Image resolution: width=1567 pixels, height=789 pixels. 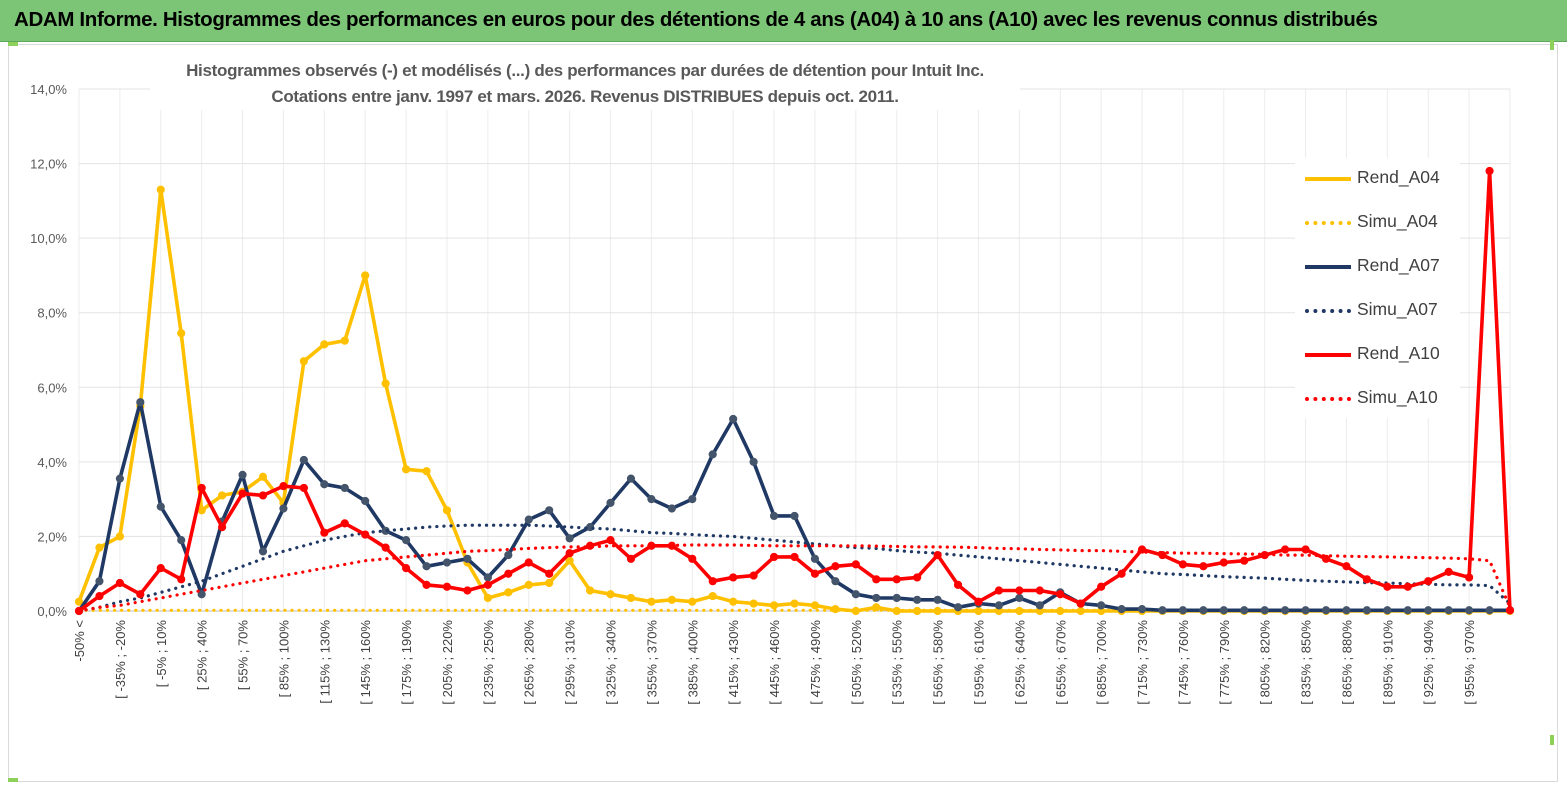 I want to click on legend-item: Rend_A10, so click(x=1385, y=355).